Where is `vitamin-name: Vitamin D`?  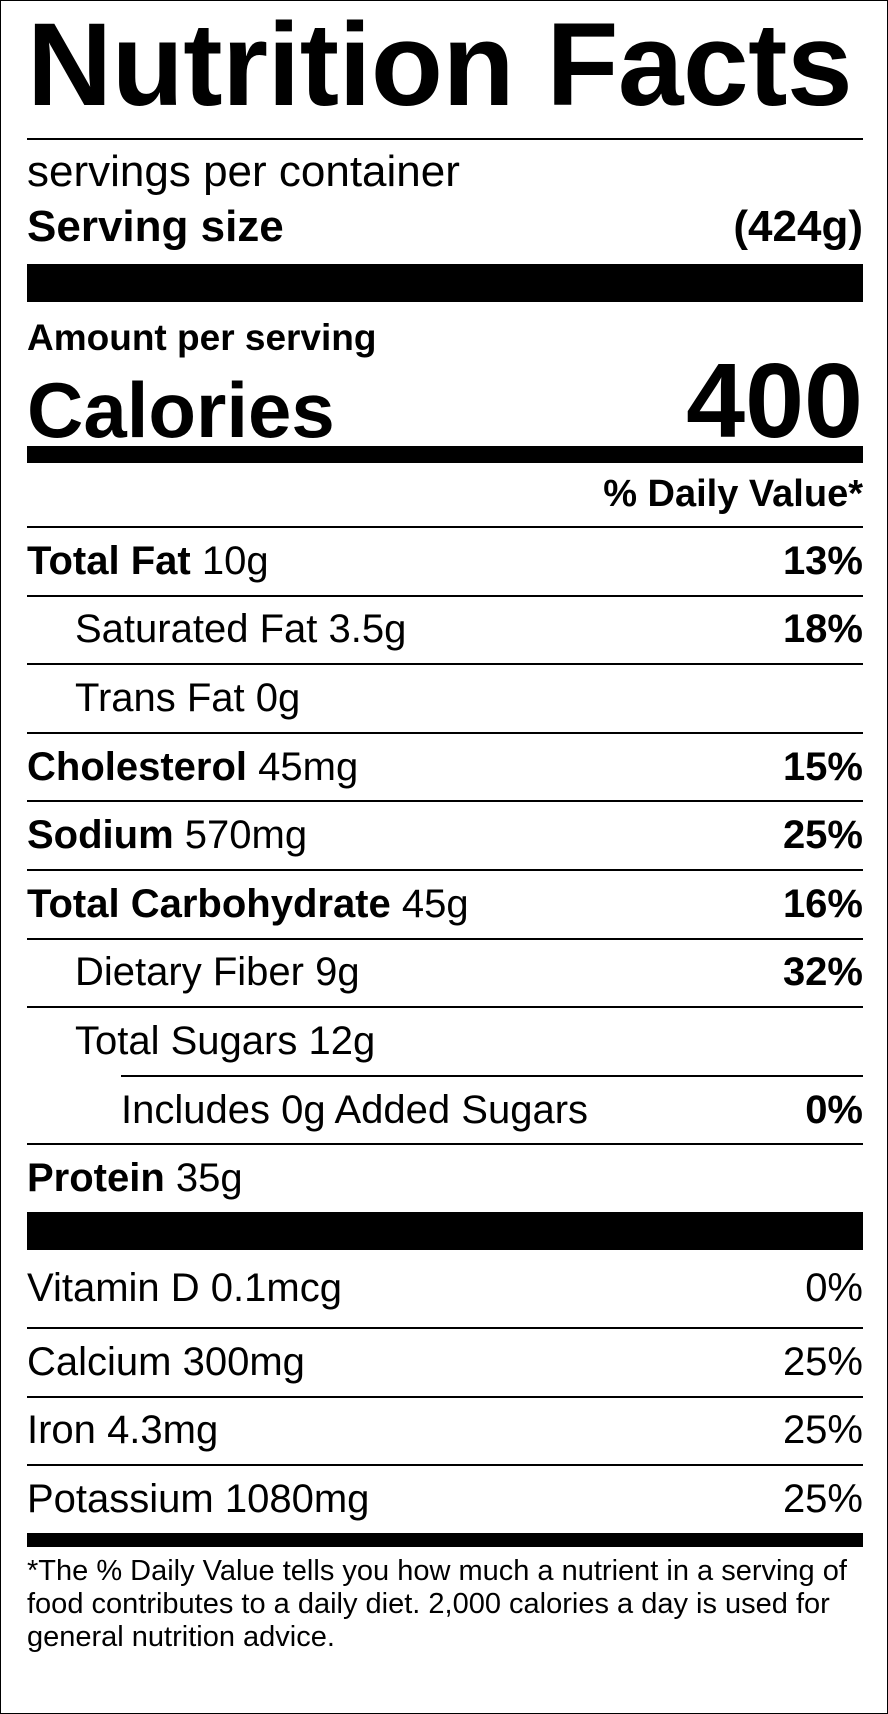
vitamin-name: Vitamin D is located at coordinates (113, 1287).